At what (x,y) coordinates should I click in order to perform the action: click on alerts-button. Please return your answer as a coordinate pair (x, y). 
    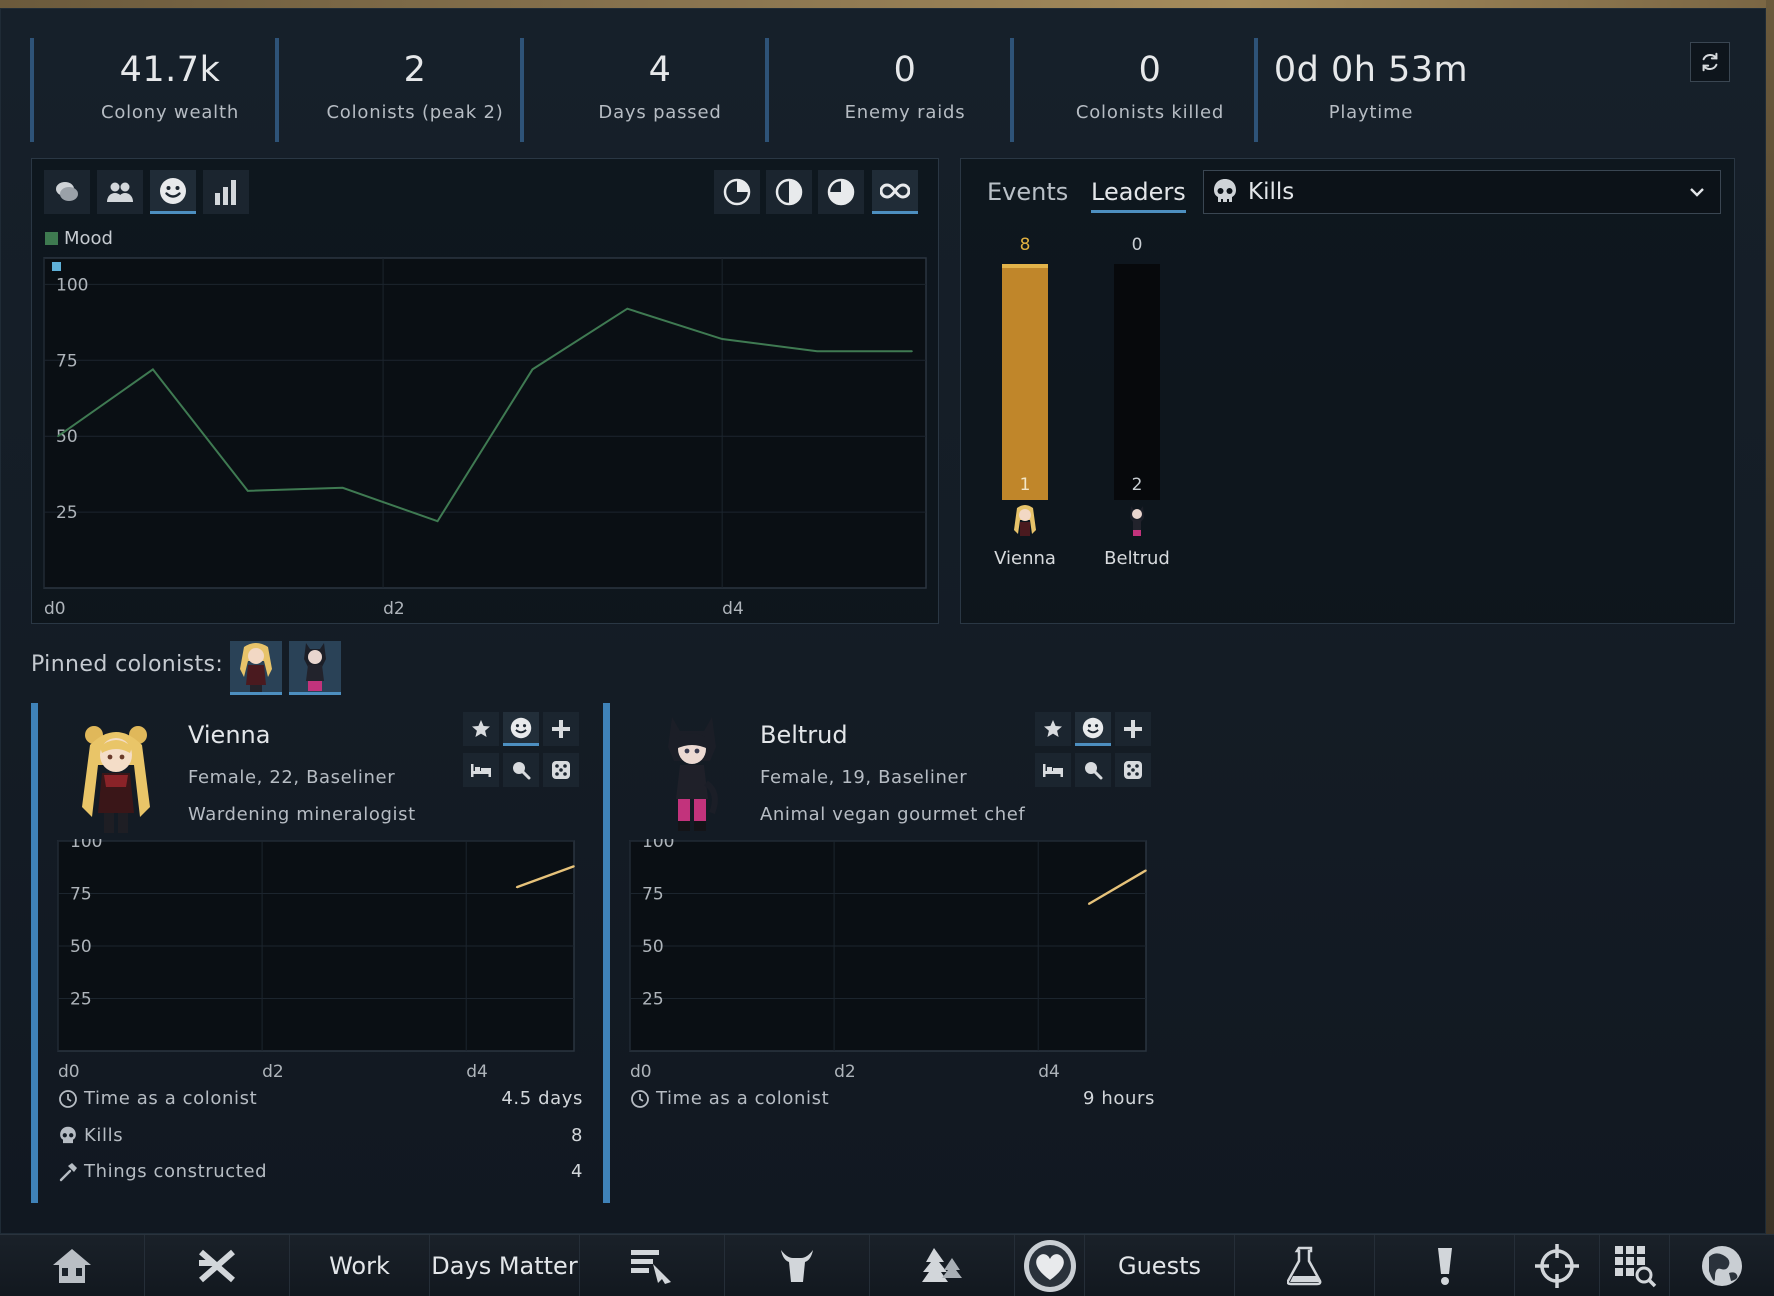
    Looking at the image, I should click on (1445, 1265).